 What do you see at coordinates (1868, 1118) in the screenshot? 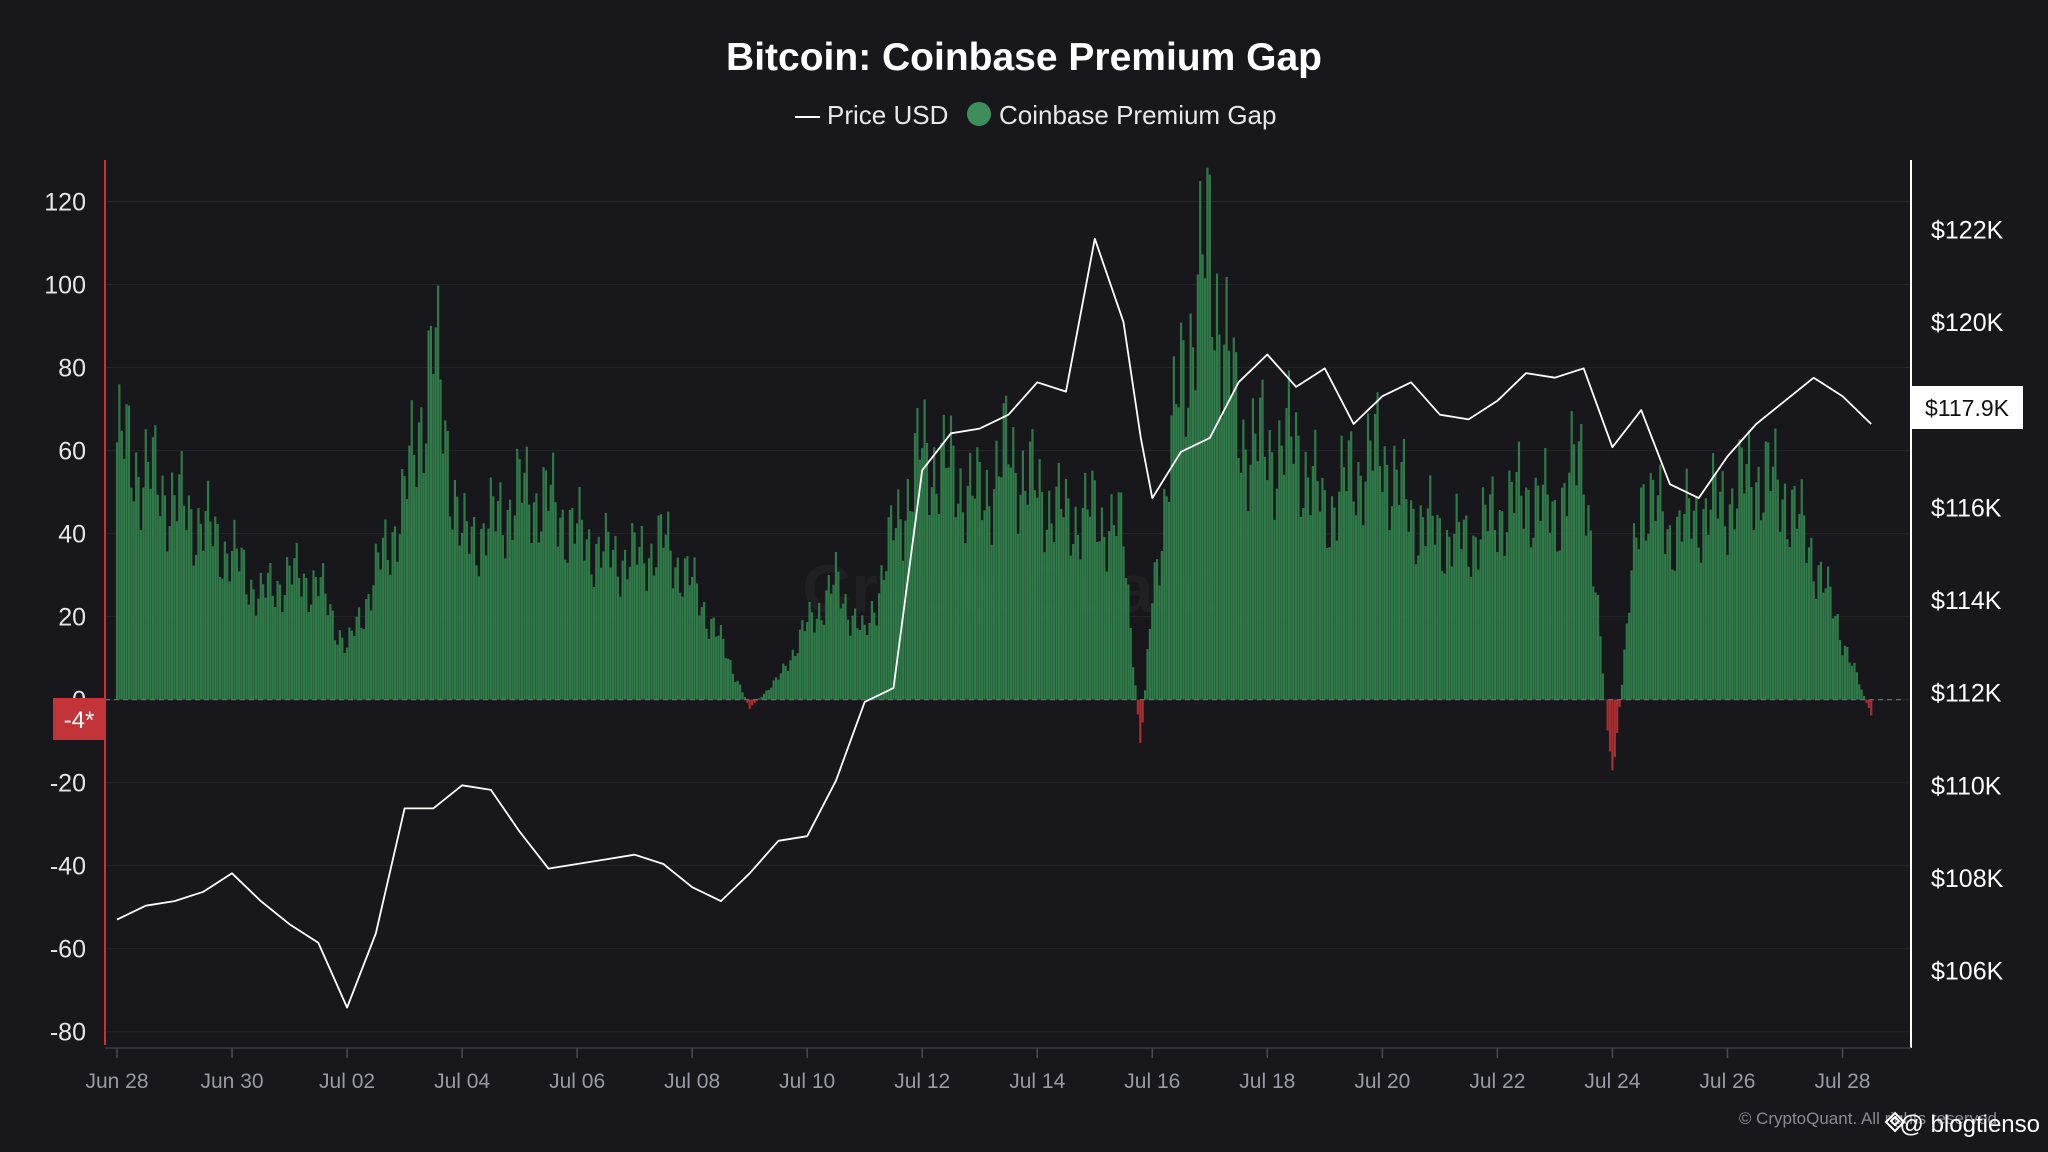
I see `footer-credit: © CryptoQuant. All rights reserved` at bounding box center [1868, 1118].